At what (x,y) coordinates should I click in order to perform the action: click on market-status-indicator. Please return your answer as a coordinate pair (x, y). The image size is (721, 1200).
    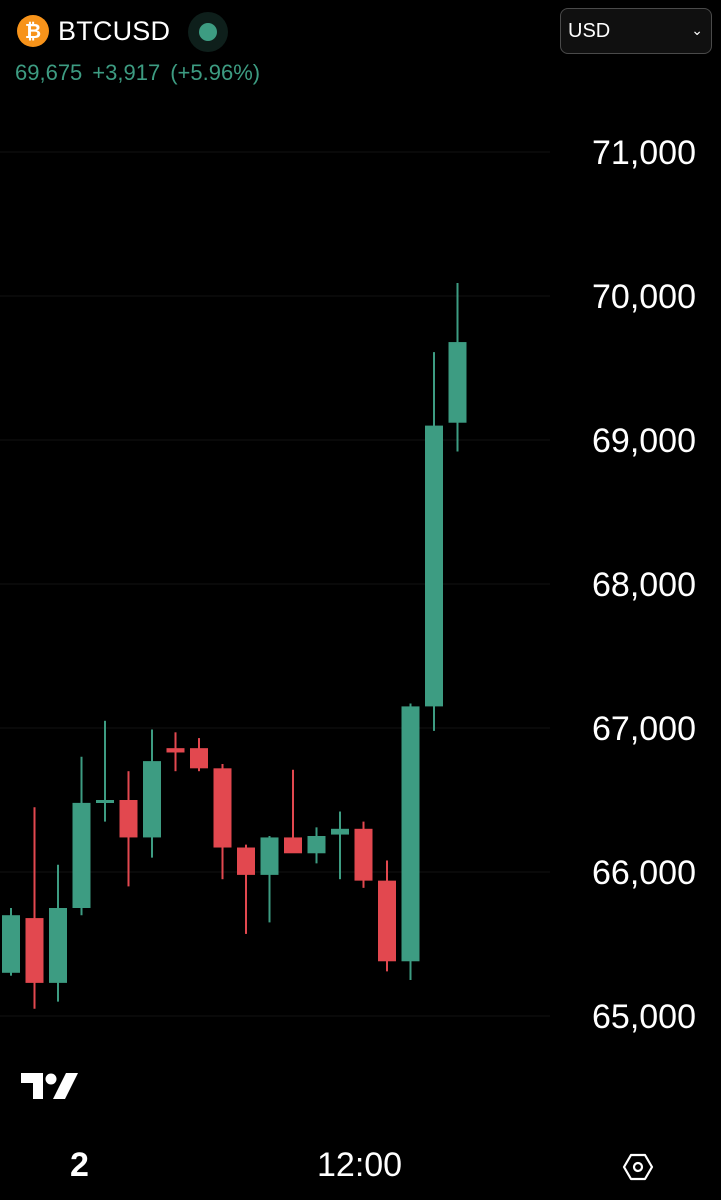
    Looking at the image, I should click on (208, 32).